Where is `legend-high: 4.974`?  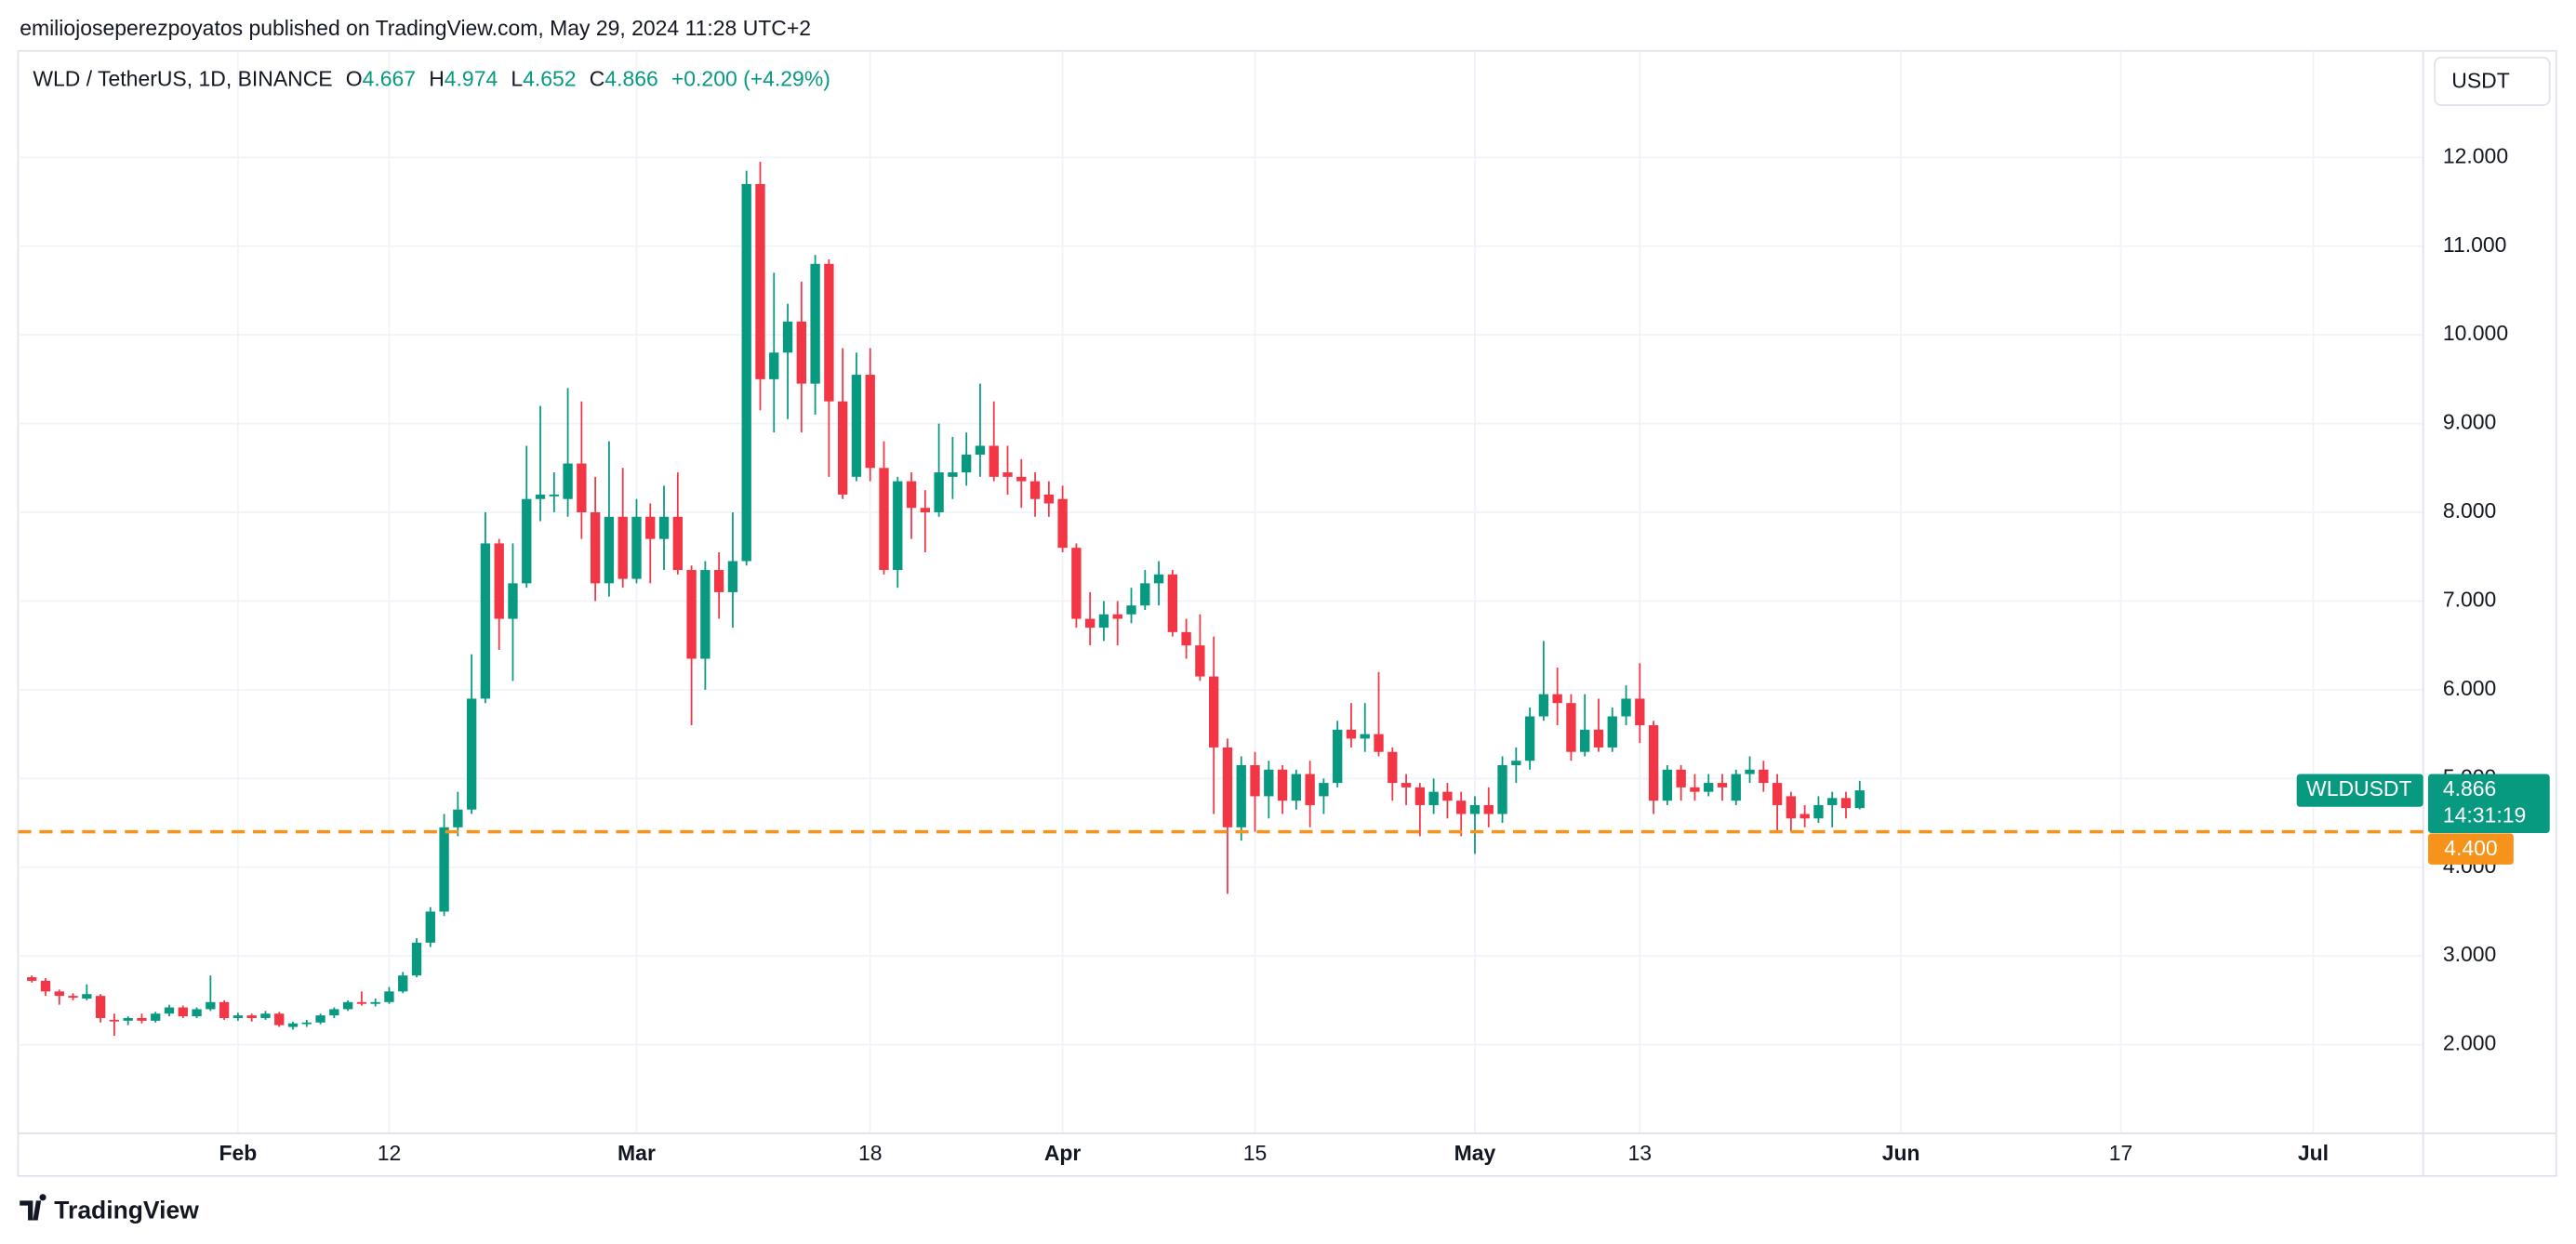
legend-high: 4.974 is located at coordinates (471, 79).